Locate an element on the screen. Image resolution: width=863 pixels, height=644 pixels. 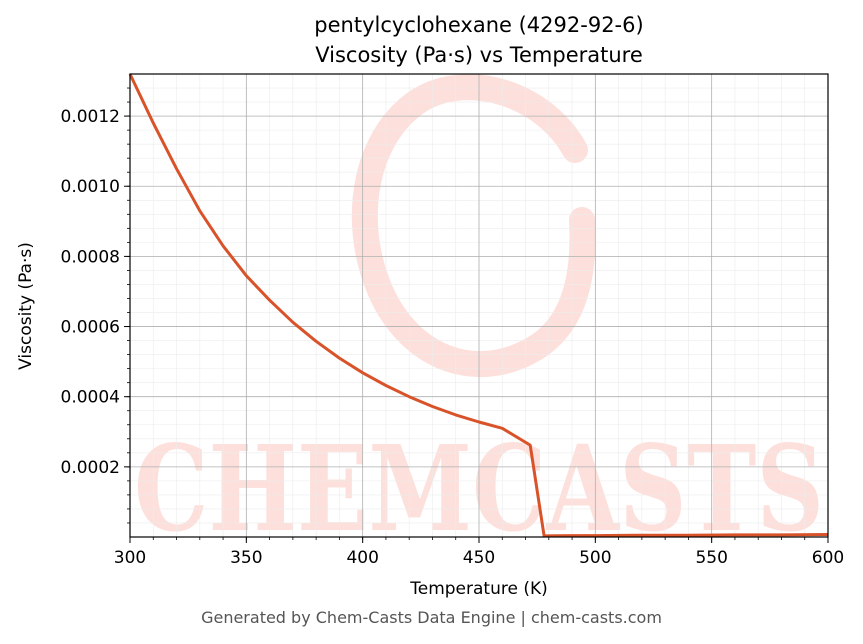
x-tick-label: 550 is located at coordinates (711, 558).